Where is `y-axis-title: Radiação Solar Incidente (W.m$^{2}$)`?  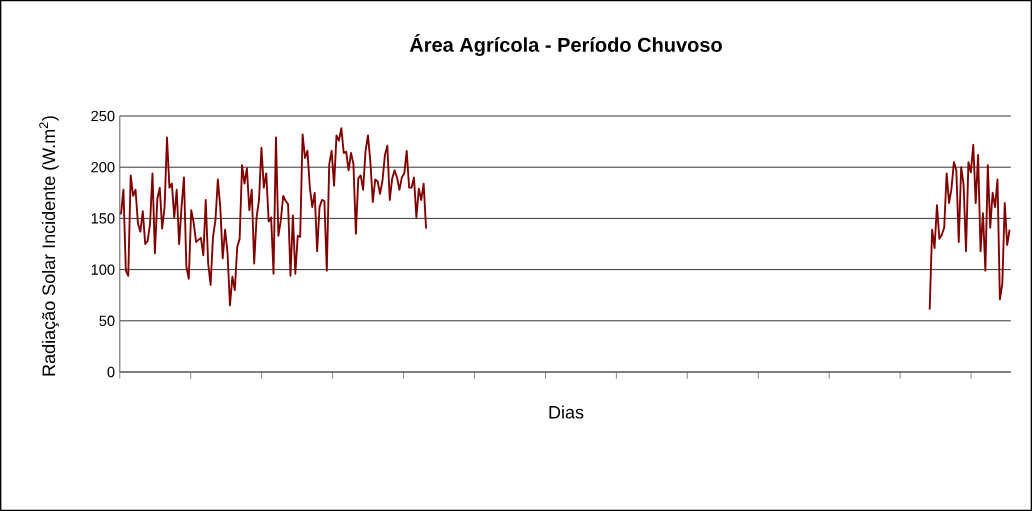
y-axis-title: Radiação Solar Incidente (W.m$^{2}$) is located at coordinates (49, 246).